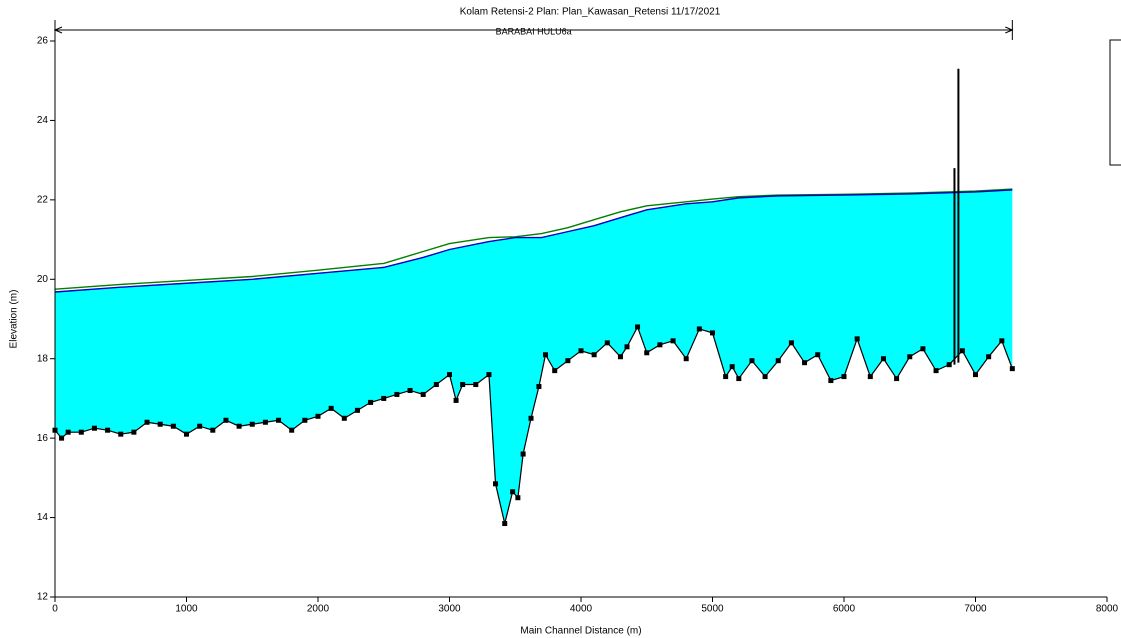 This screenshot has height=638, width=1121. Describe the element at coordinates (43, 438) in the screenshot. I see `y-tick-label: 16` at that location.